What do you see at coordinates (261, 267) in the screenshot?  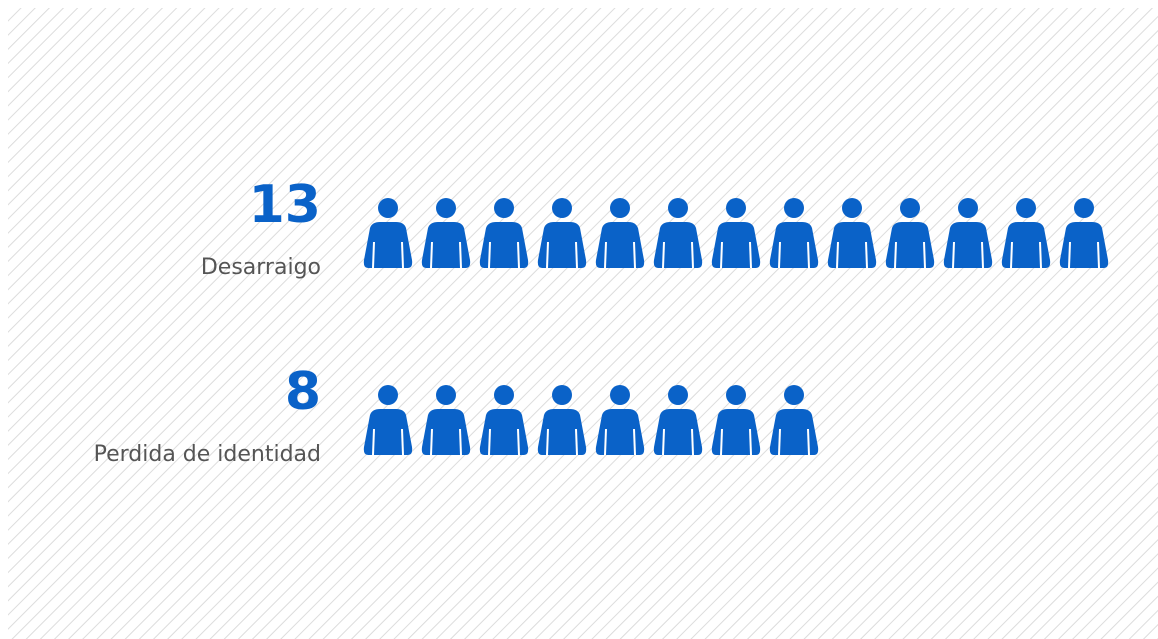 I see `category-label: Desarraigo` at bounding box center [261, 267].